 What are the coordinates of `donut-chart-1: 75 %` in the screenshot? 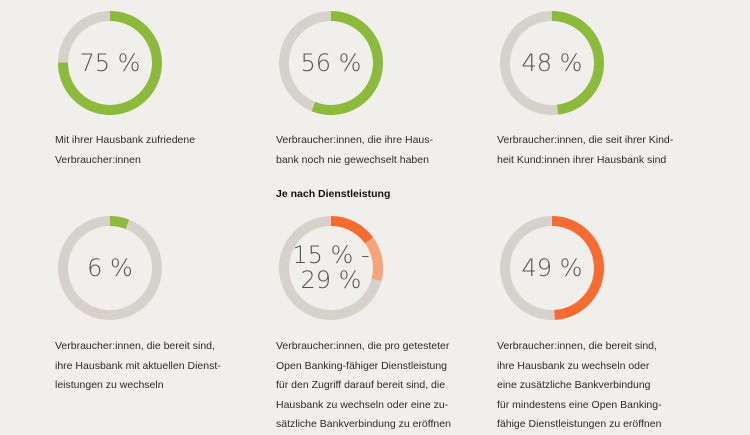 It's located at (110, 63).